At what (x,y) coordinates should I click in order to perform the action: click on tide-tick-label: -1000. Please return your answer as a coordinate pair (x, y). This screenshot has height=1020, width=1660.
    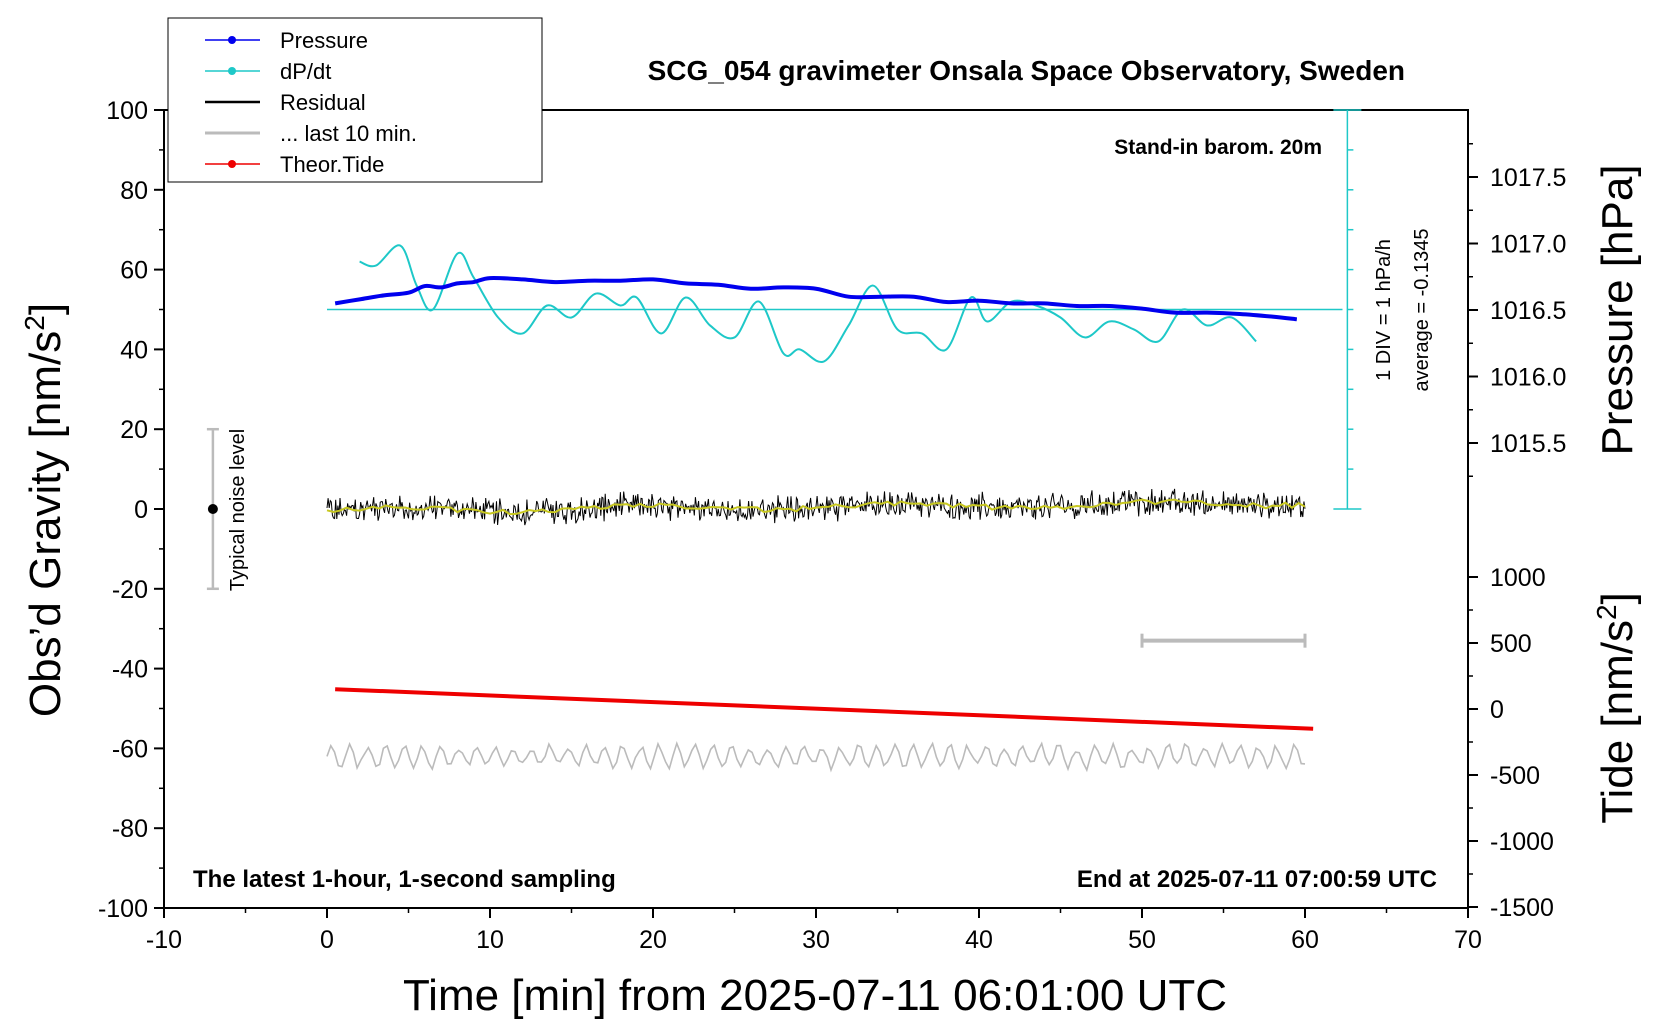
    Looking at the image, I should click on (1522, 842).